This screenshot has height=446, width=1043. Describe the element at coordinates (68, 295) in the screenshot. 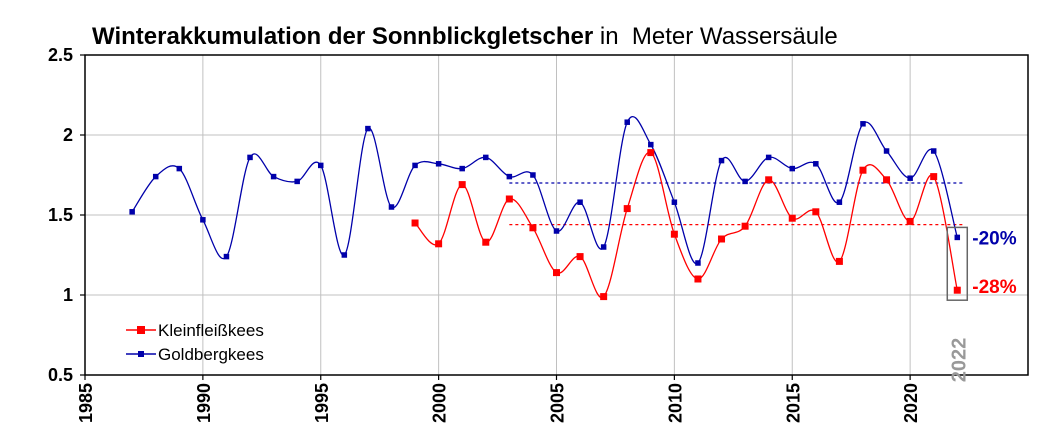

I see `y-tick-label: 1` at that location.